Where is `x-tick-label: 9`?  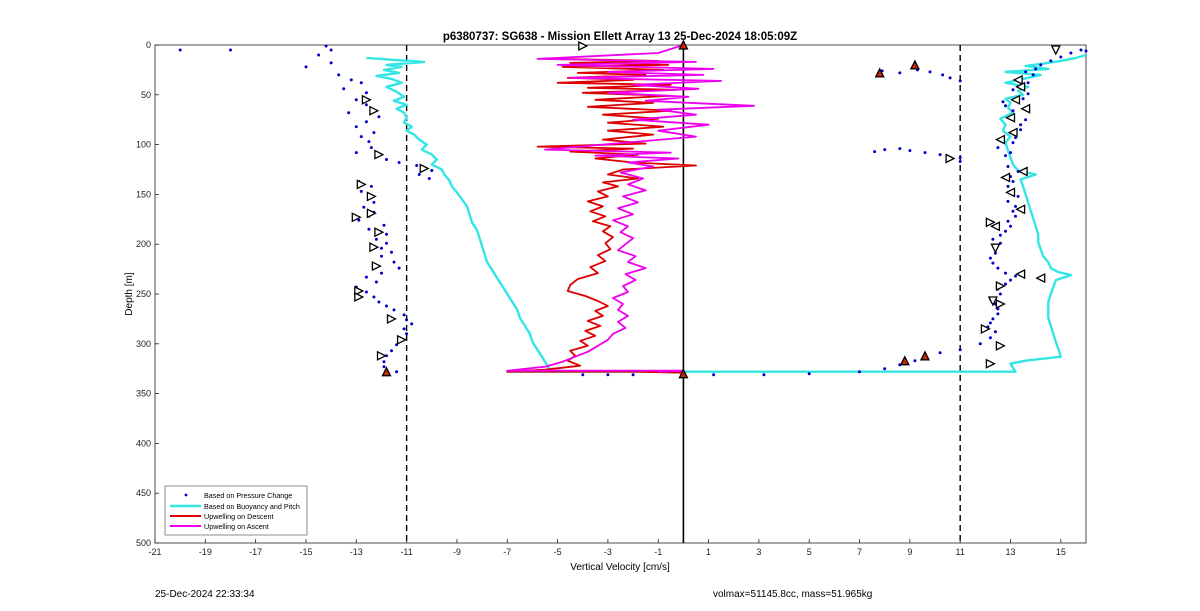 x-tick-label: 9 is located at coordinates (909, 552).